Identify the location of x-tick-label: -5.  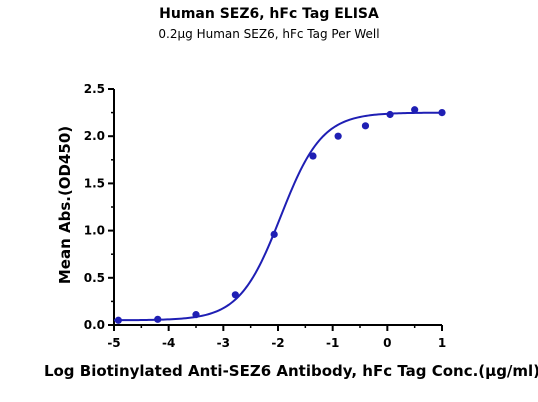
(113, 343).